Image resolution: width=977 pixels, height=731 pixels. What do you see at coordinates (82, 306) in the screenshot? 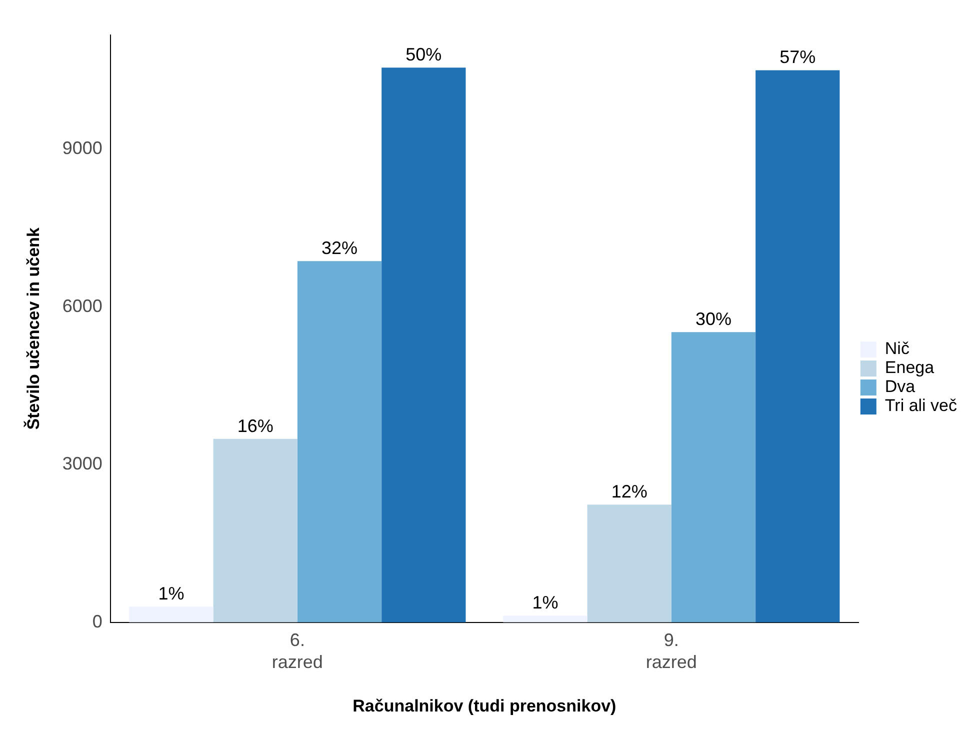
I see `y-tick-label: 6000` at bounding box center [82, 306].